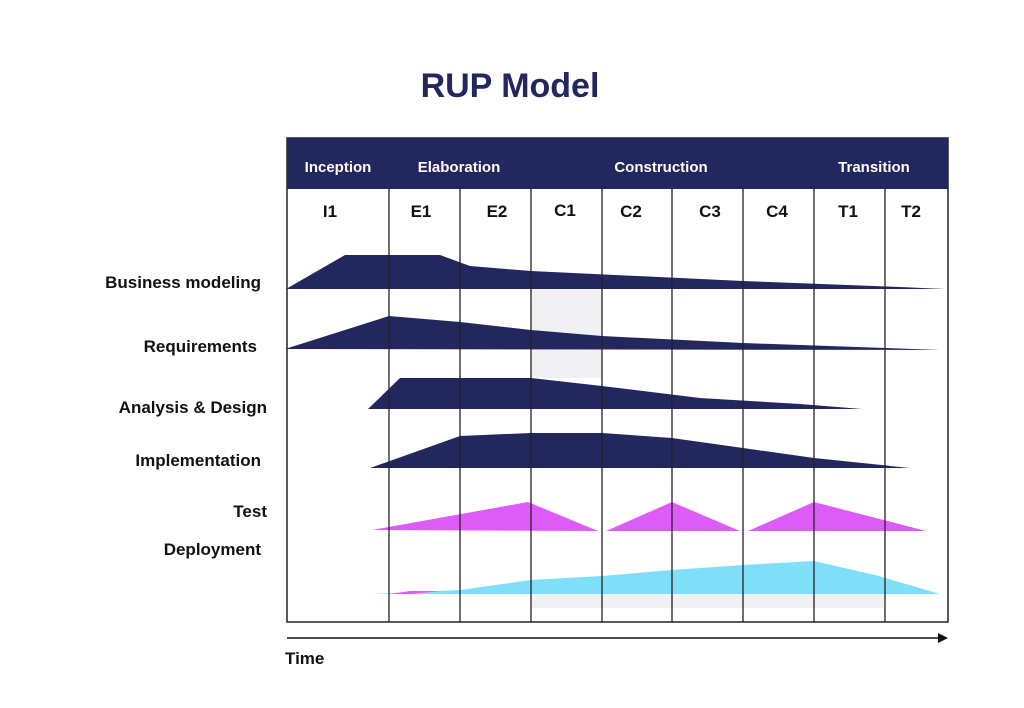 Image resolution: width=1024 pixels, height=708 pixels. I want to click on phase-inception: Inception, so click(338, 167).